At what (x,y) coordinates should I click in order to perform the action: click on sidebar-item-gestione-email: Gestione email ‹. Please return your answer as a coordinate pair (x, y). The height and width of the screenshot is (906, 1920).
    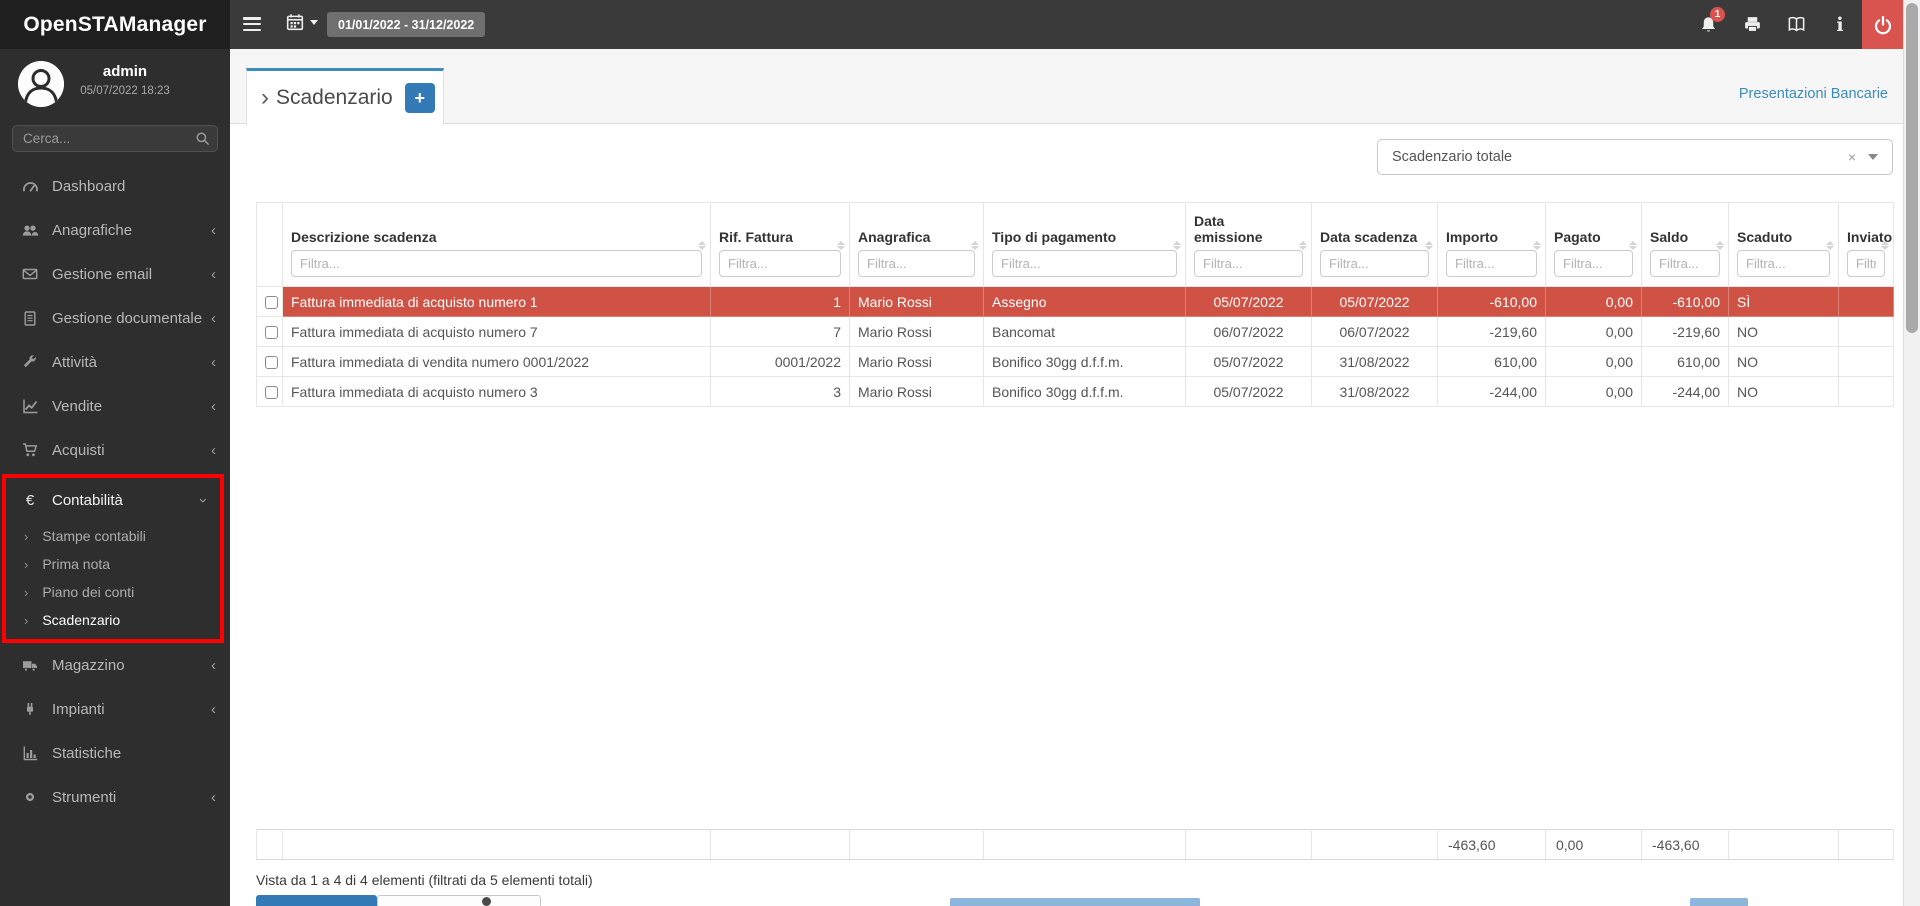
    Looking at the image, I should click on (115, 274).